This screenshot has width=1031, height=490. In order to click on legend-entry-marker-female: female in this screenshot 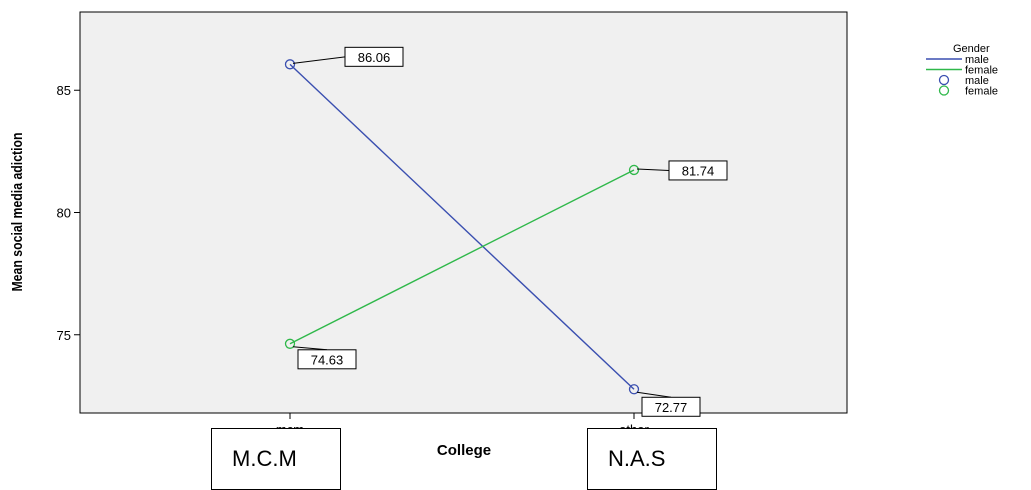, I will do `click(968, 91)`.